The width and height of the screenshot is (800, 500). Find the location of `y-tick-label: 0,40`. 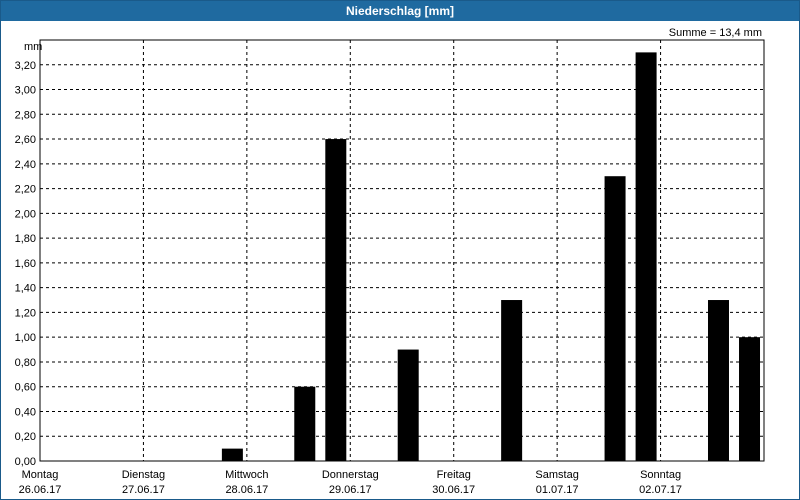

y-tick-label: 0,40 is located at coordinates (25, 412).